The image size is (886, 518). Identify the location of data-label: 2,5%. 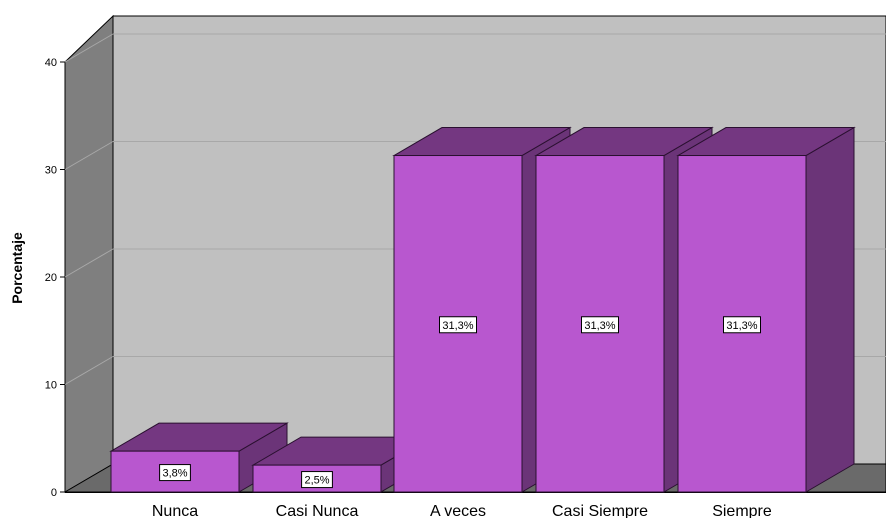
(316, 481).